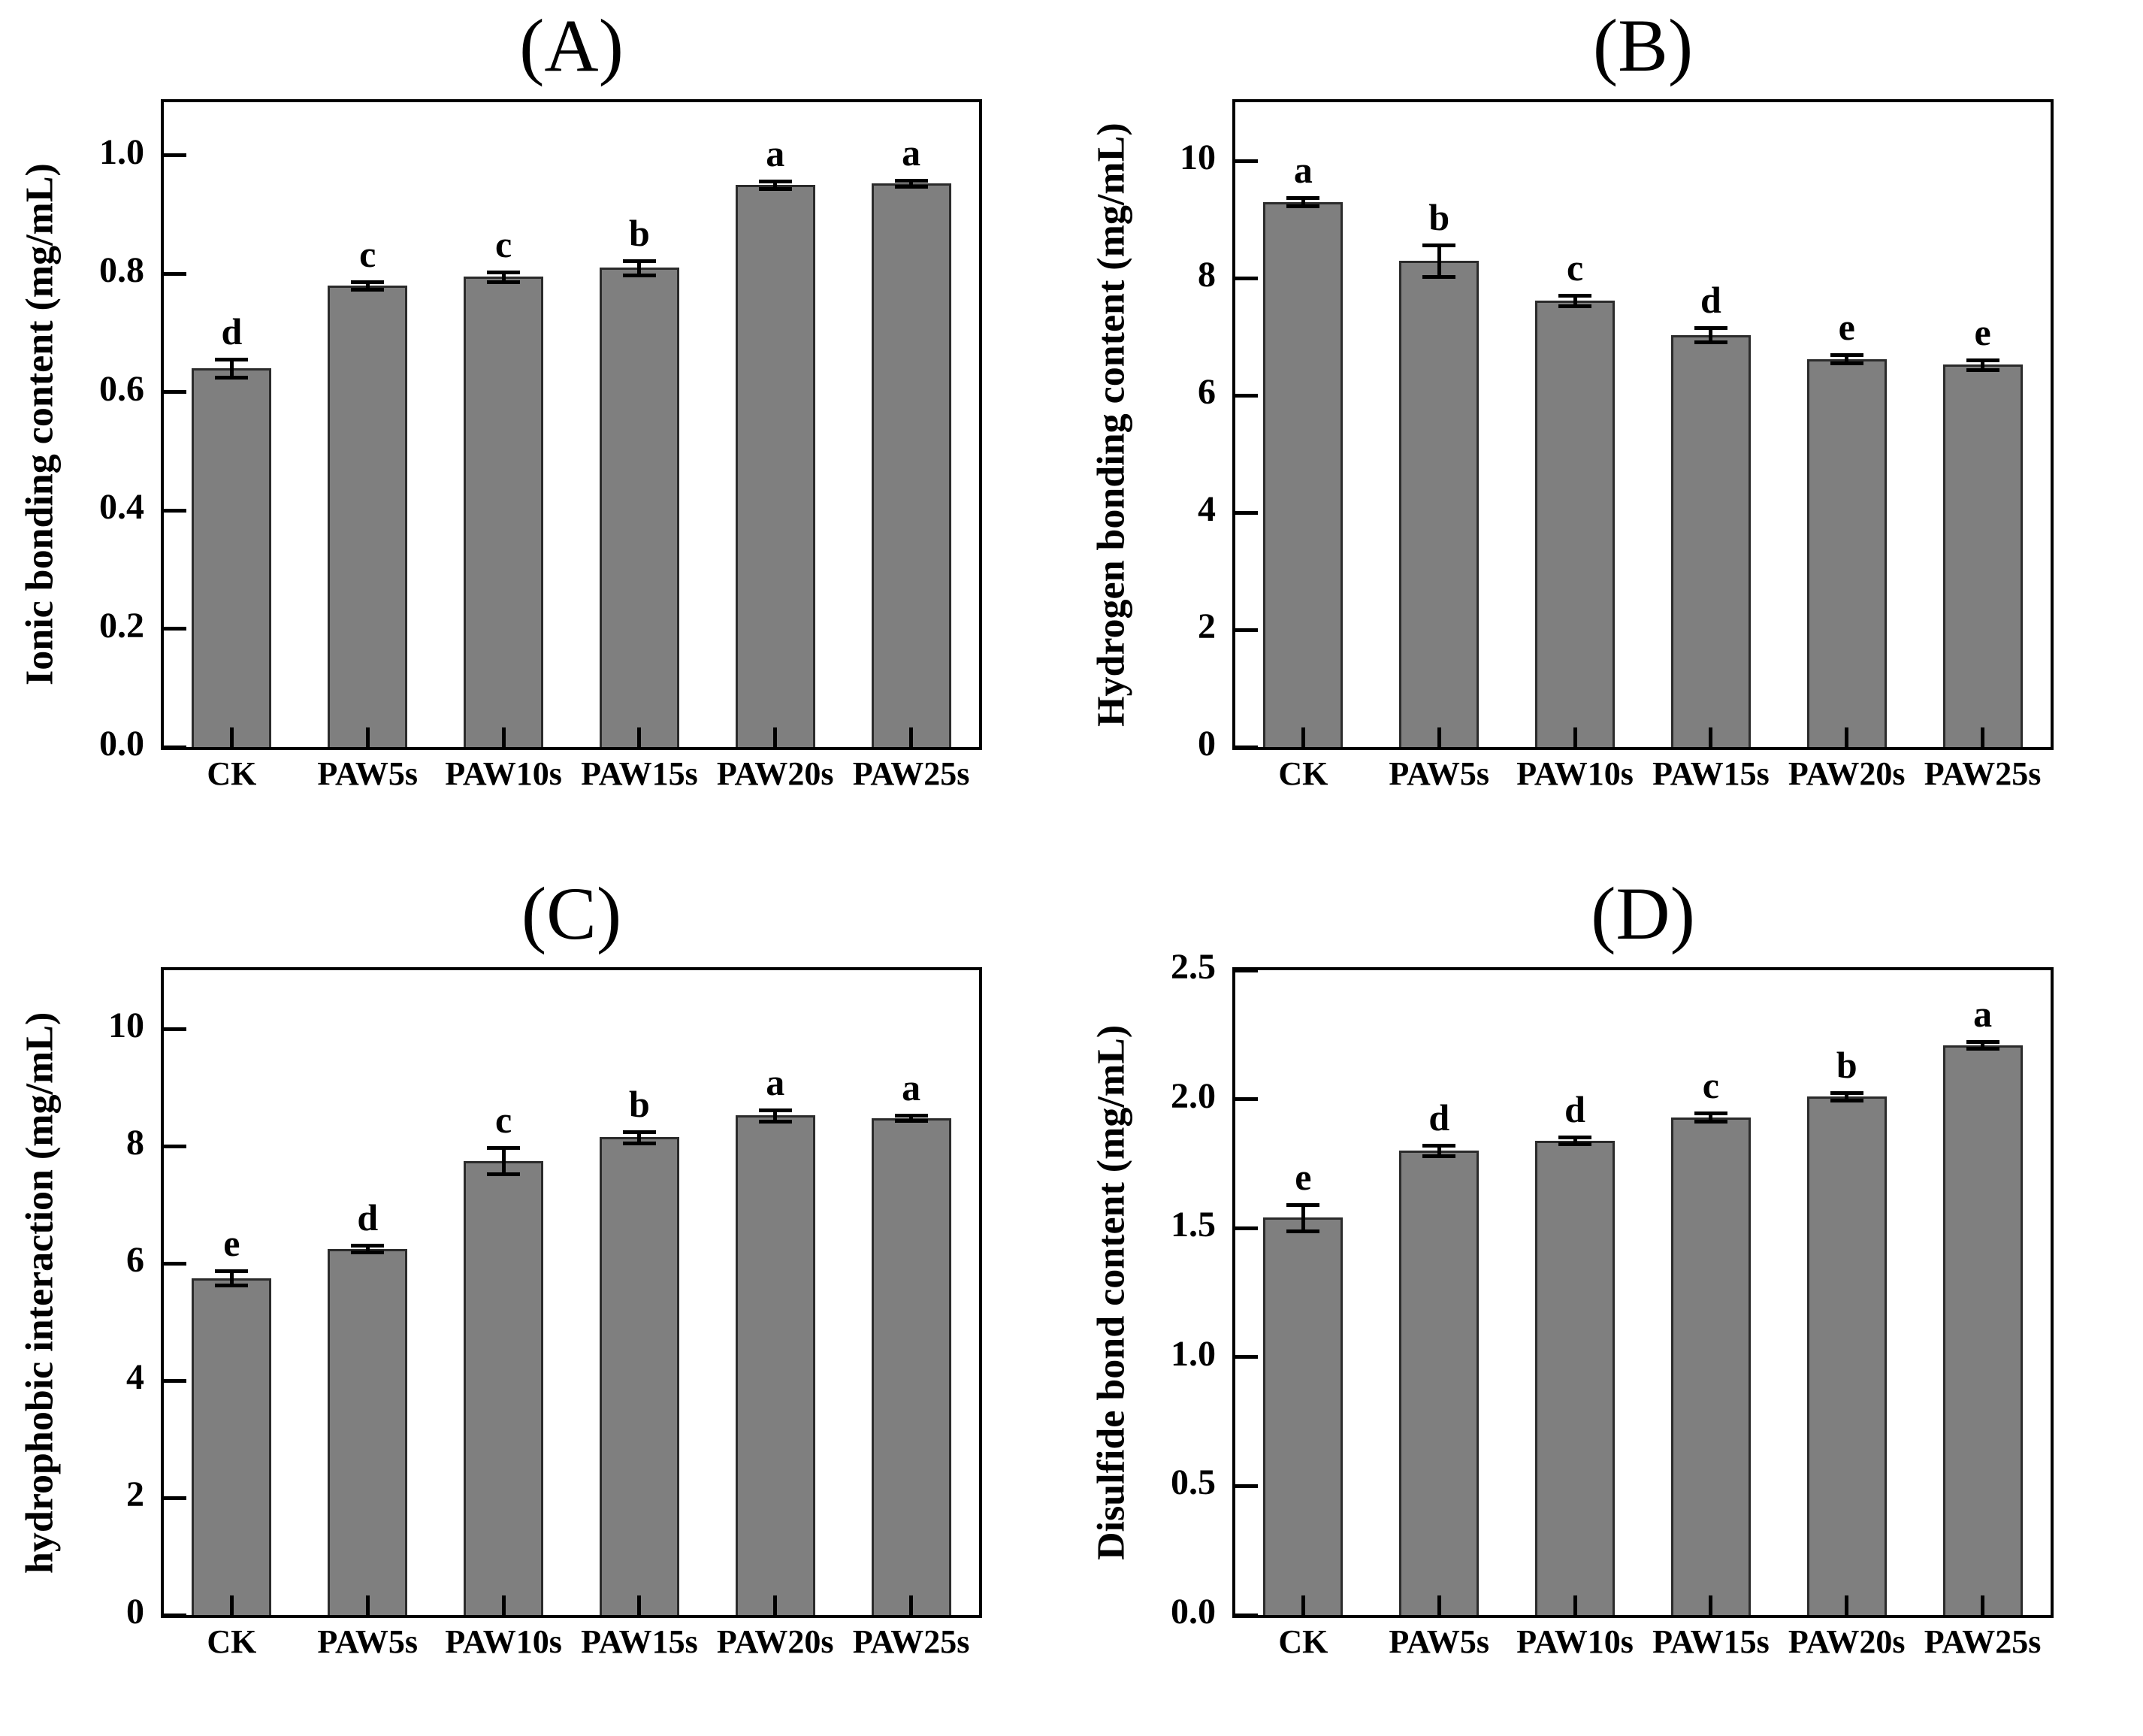 Image resolution: width=2143 pixels, height=1736 pixels. Describe the element at coordinates (1194, 967) in the screenshot. I see `y-tick-label: 2.5` at that location.